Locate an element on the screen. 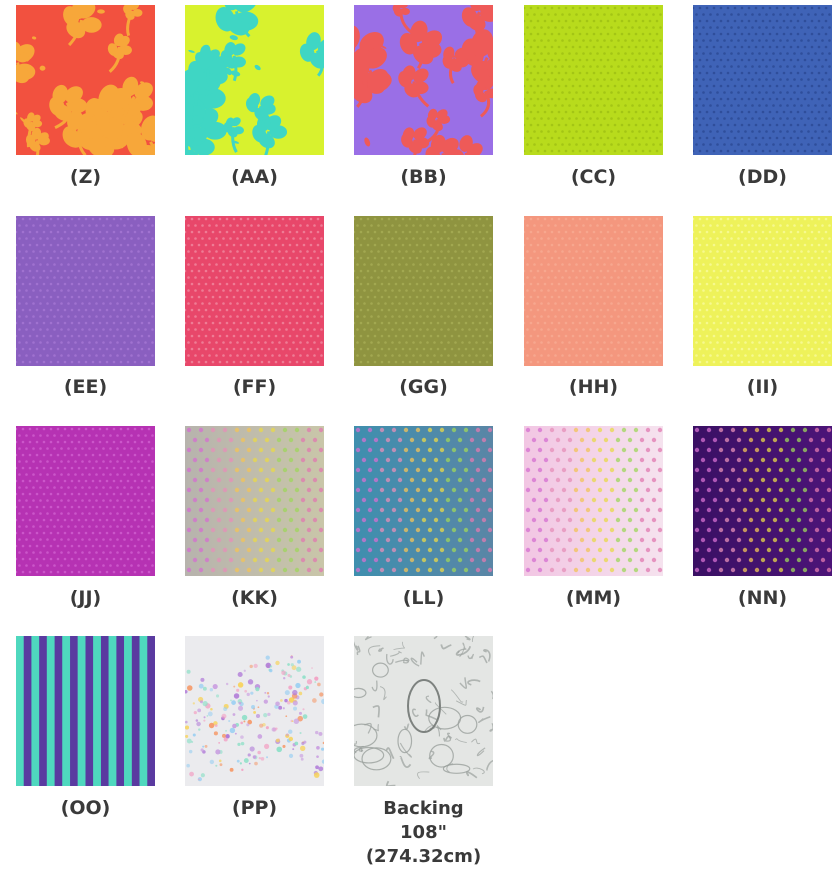  swatch-ee is located at coordinates (85, 291).